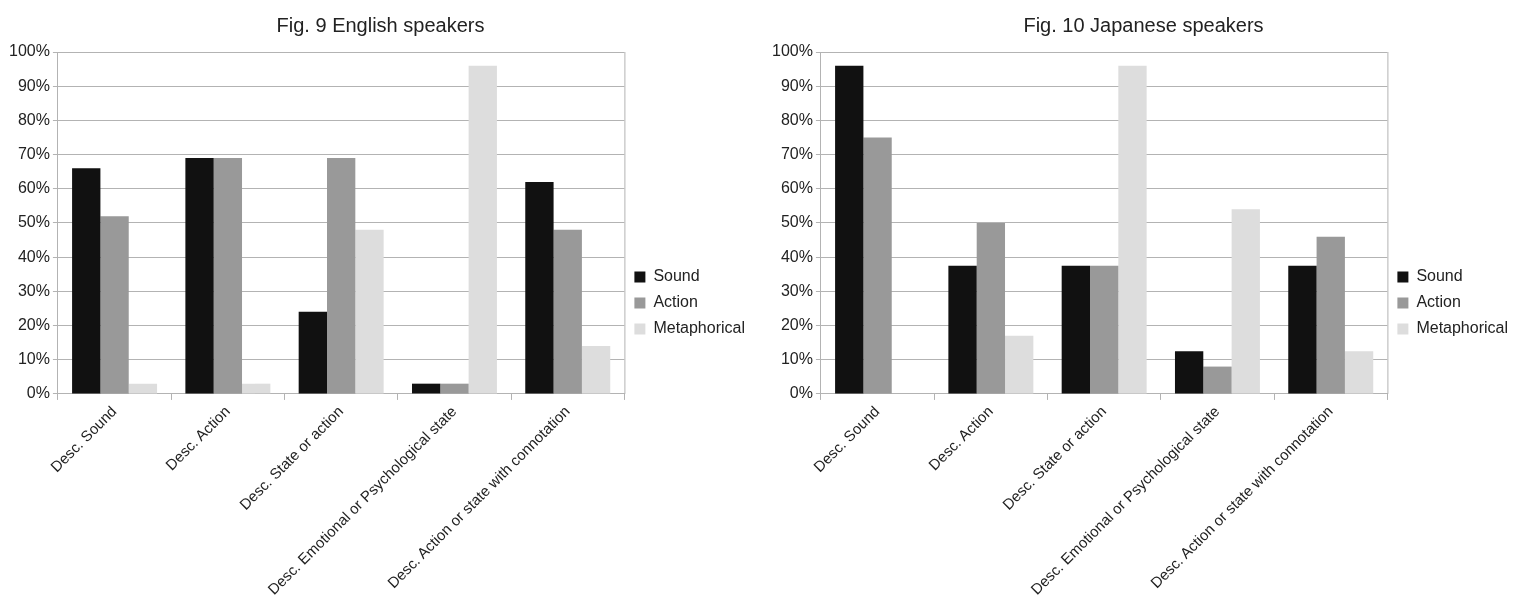 The width and height of the screenshot is (1526, 606). I want to click on chart-title: Fig. 9 English speakers, so click(380, 24).